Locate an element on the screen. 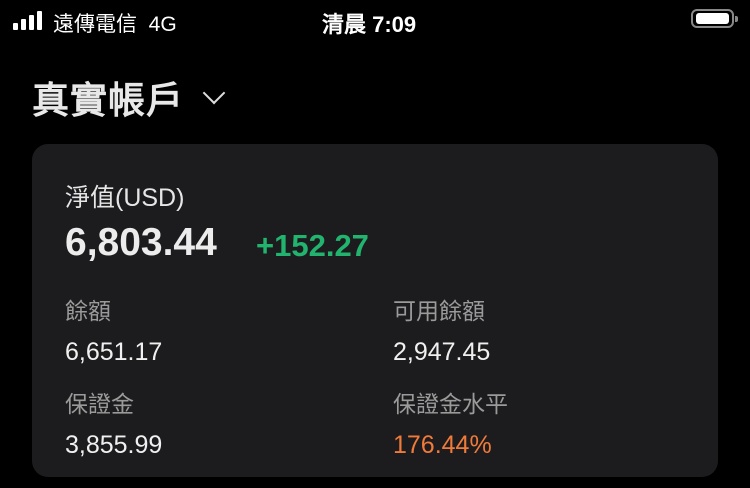  margin-label: 保證金 is located at coordinates (99, 404).